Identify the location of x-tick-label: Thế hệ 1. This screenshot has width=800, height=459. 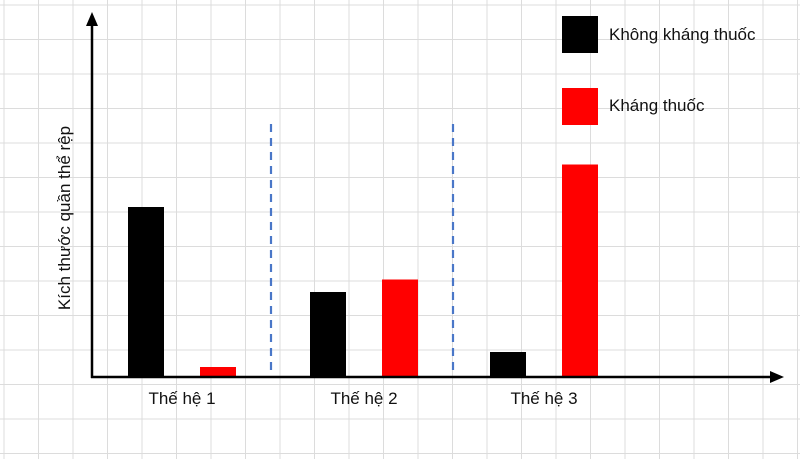
(181, 398).